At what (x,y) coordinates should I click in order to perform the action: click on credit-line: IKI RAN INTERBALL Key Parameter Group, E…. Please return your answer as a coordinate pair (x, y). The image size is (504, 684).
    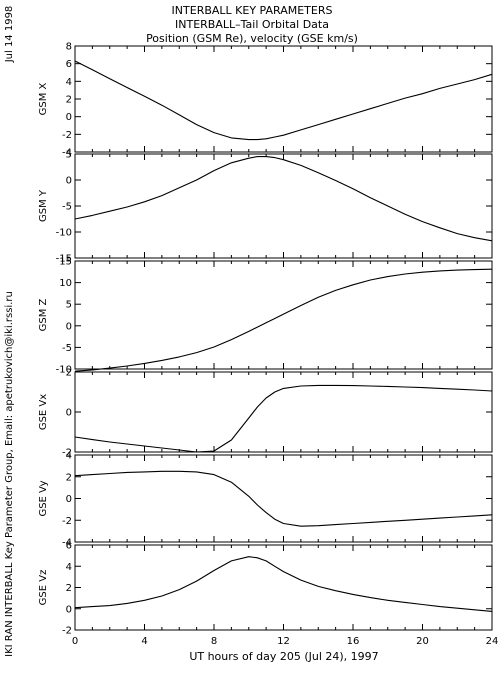
    Looking at the image, I should click on (9, 474).